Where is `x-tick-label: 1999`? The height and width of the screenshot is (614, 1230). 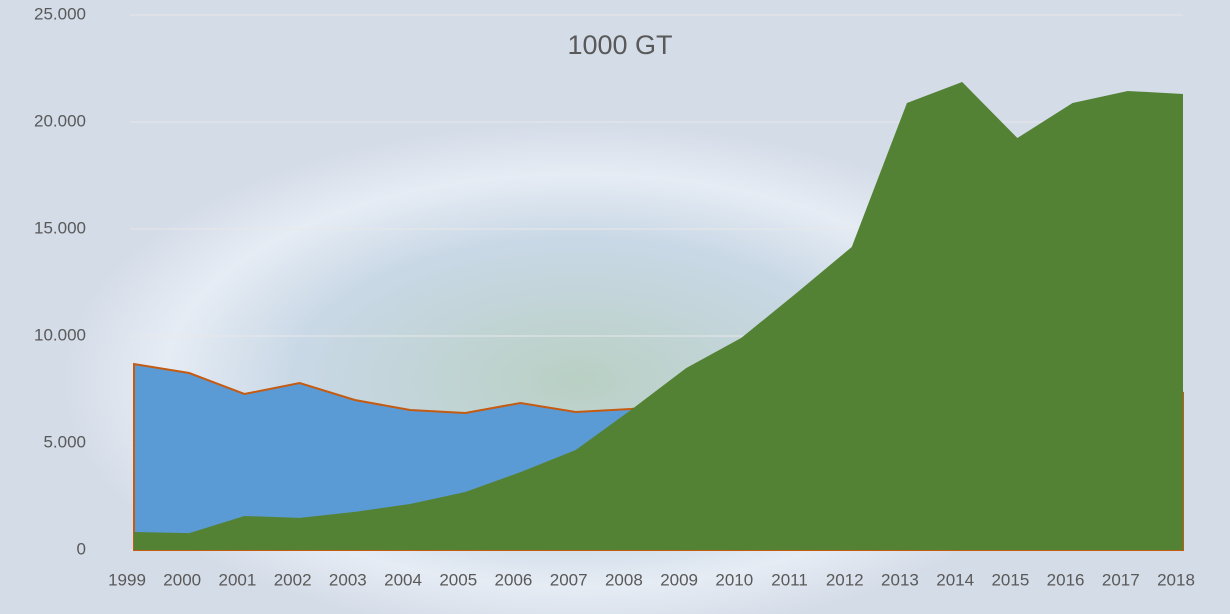
x-tick-label: 1999 is located at coordinates (127, 579).